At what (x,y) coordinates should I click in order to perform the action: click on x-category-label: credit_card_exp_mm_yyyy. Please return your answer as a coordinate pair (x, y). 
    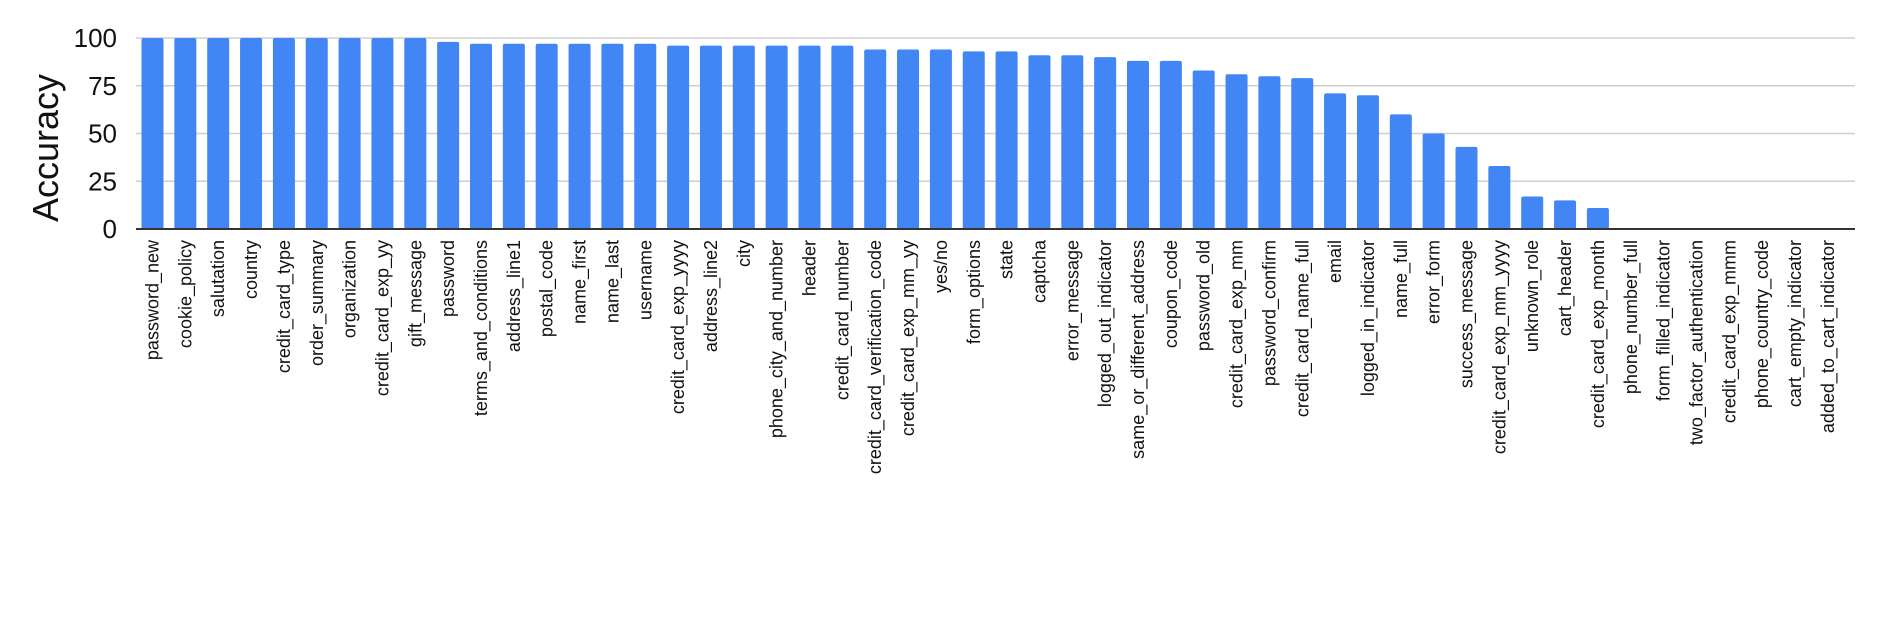
    Looking at the image, I should click on (1499, 347).